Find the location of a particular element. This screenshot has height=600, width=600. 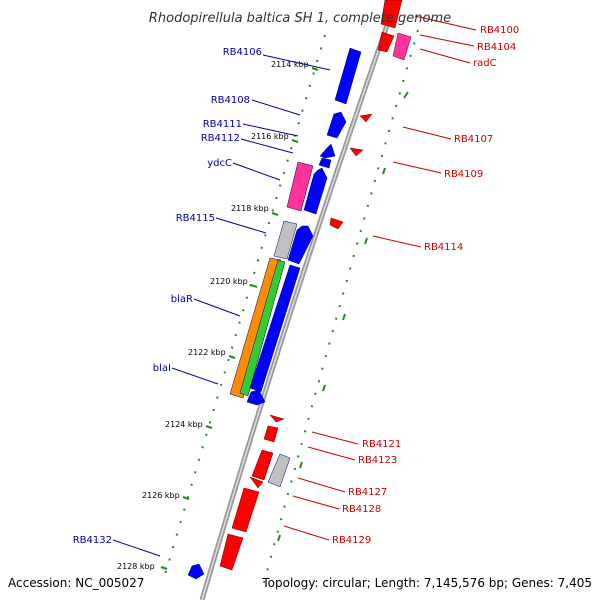

gene-rb4104 is located at coordinates (386, 42).